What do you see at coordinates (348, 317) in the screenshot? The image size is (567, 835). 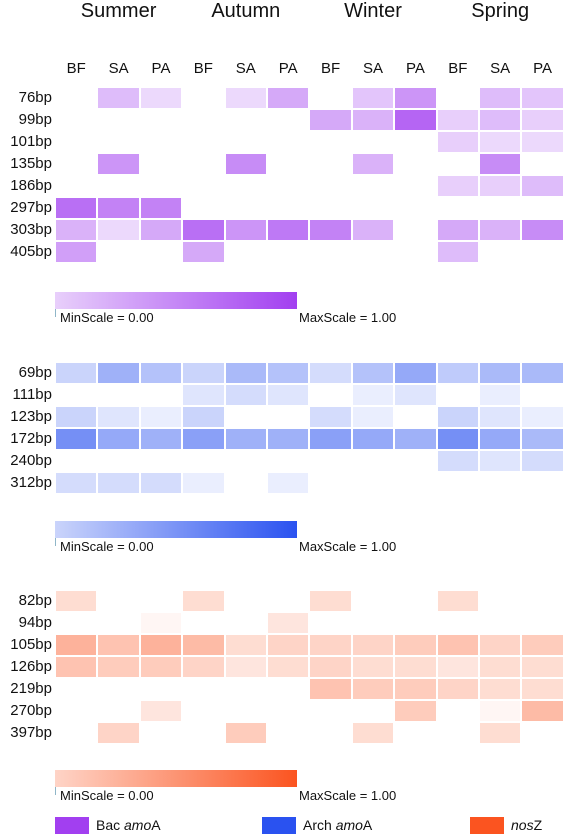 I see `scale-max-label: MaxScale = 1.00` at bounding box center [348, 317].